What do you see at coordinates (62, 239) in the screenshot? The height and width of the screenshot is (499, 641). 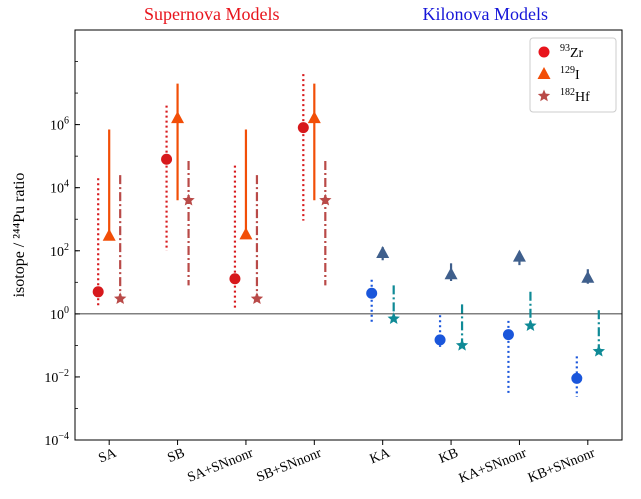 I see `y-axis: 10⁻⁴ 10⁻² 10⁰ 10² 10⁴ 10⁶` at bounding box center [62, 239].